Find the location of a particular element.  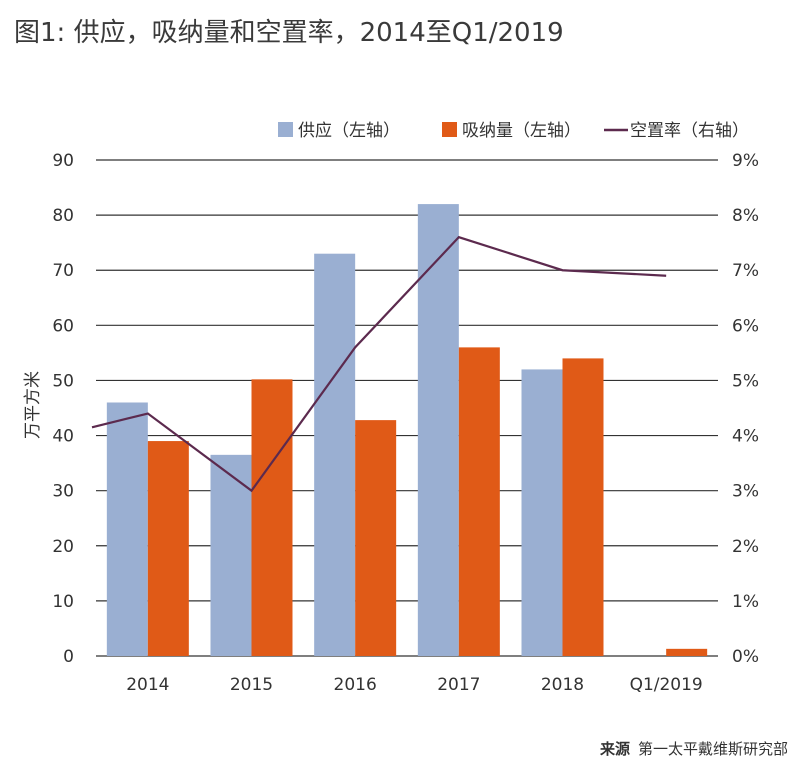

legend-label: 吸纳量（左轴） is located at coordinates (521, 131).